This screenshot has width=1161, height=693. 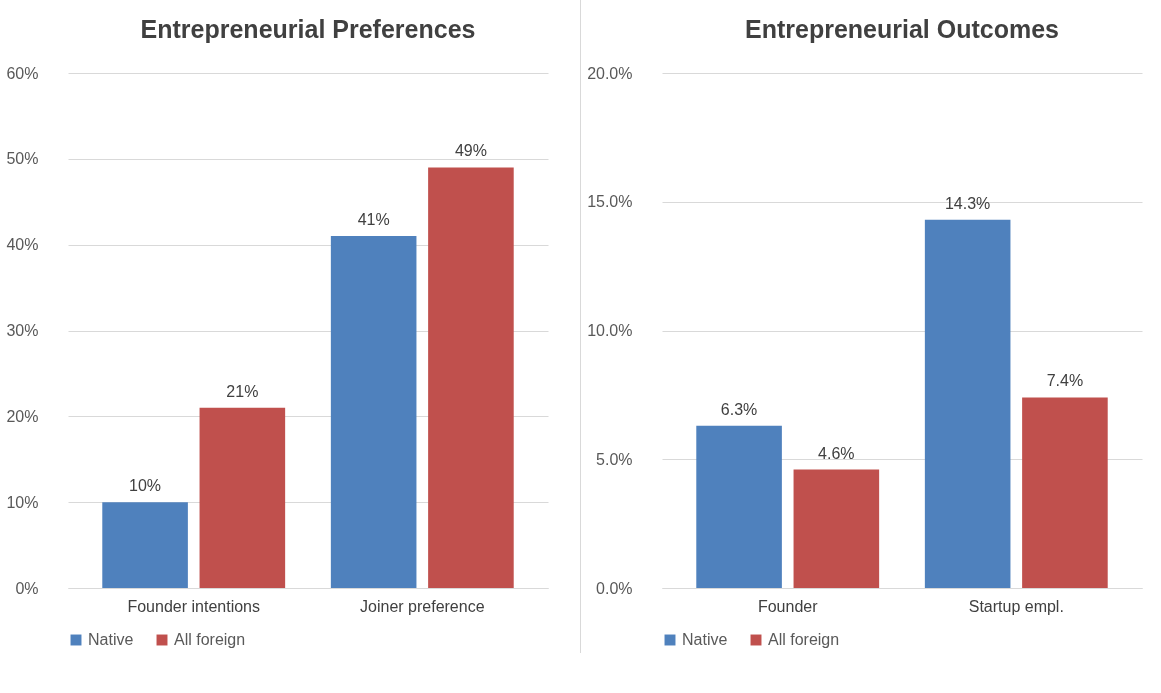 I want to click on x-tick-label: Joiner preference, so click(x=422, y=606).